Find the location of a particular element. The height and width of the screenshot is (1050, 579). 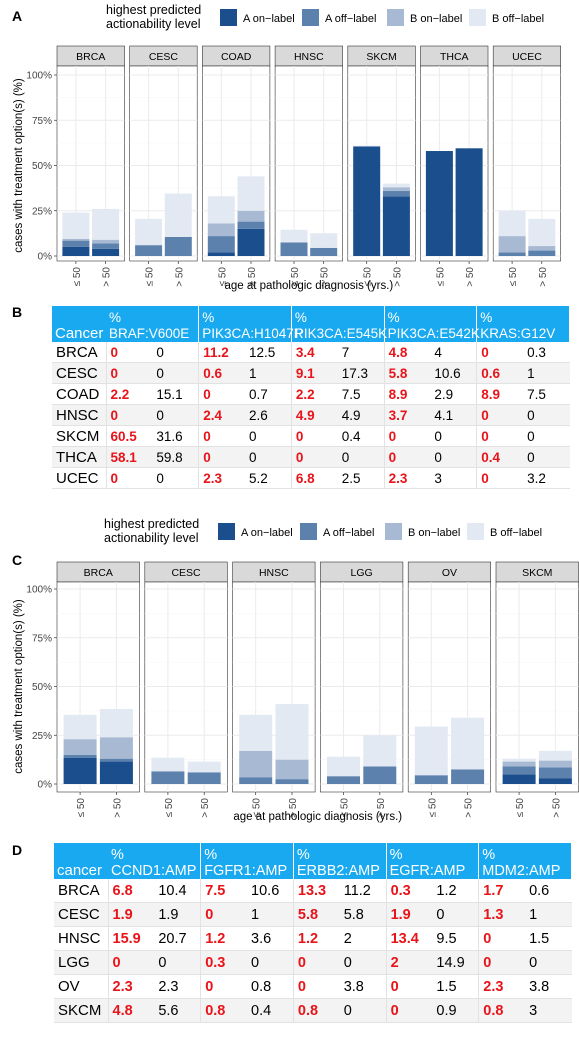

value-cell: 12.5 is located at coordinates (268, 352).